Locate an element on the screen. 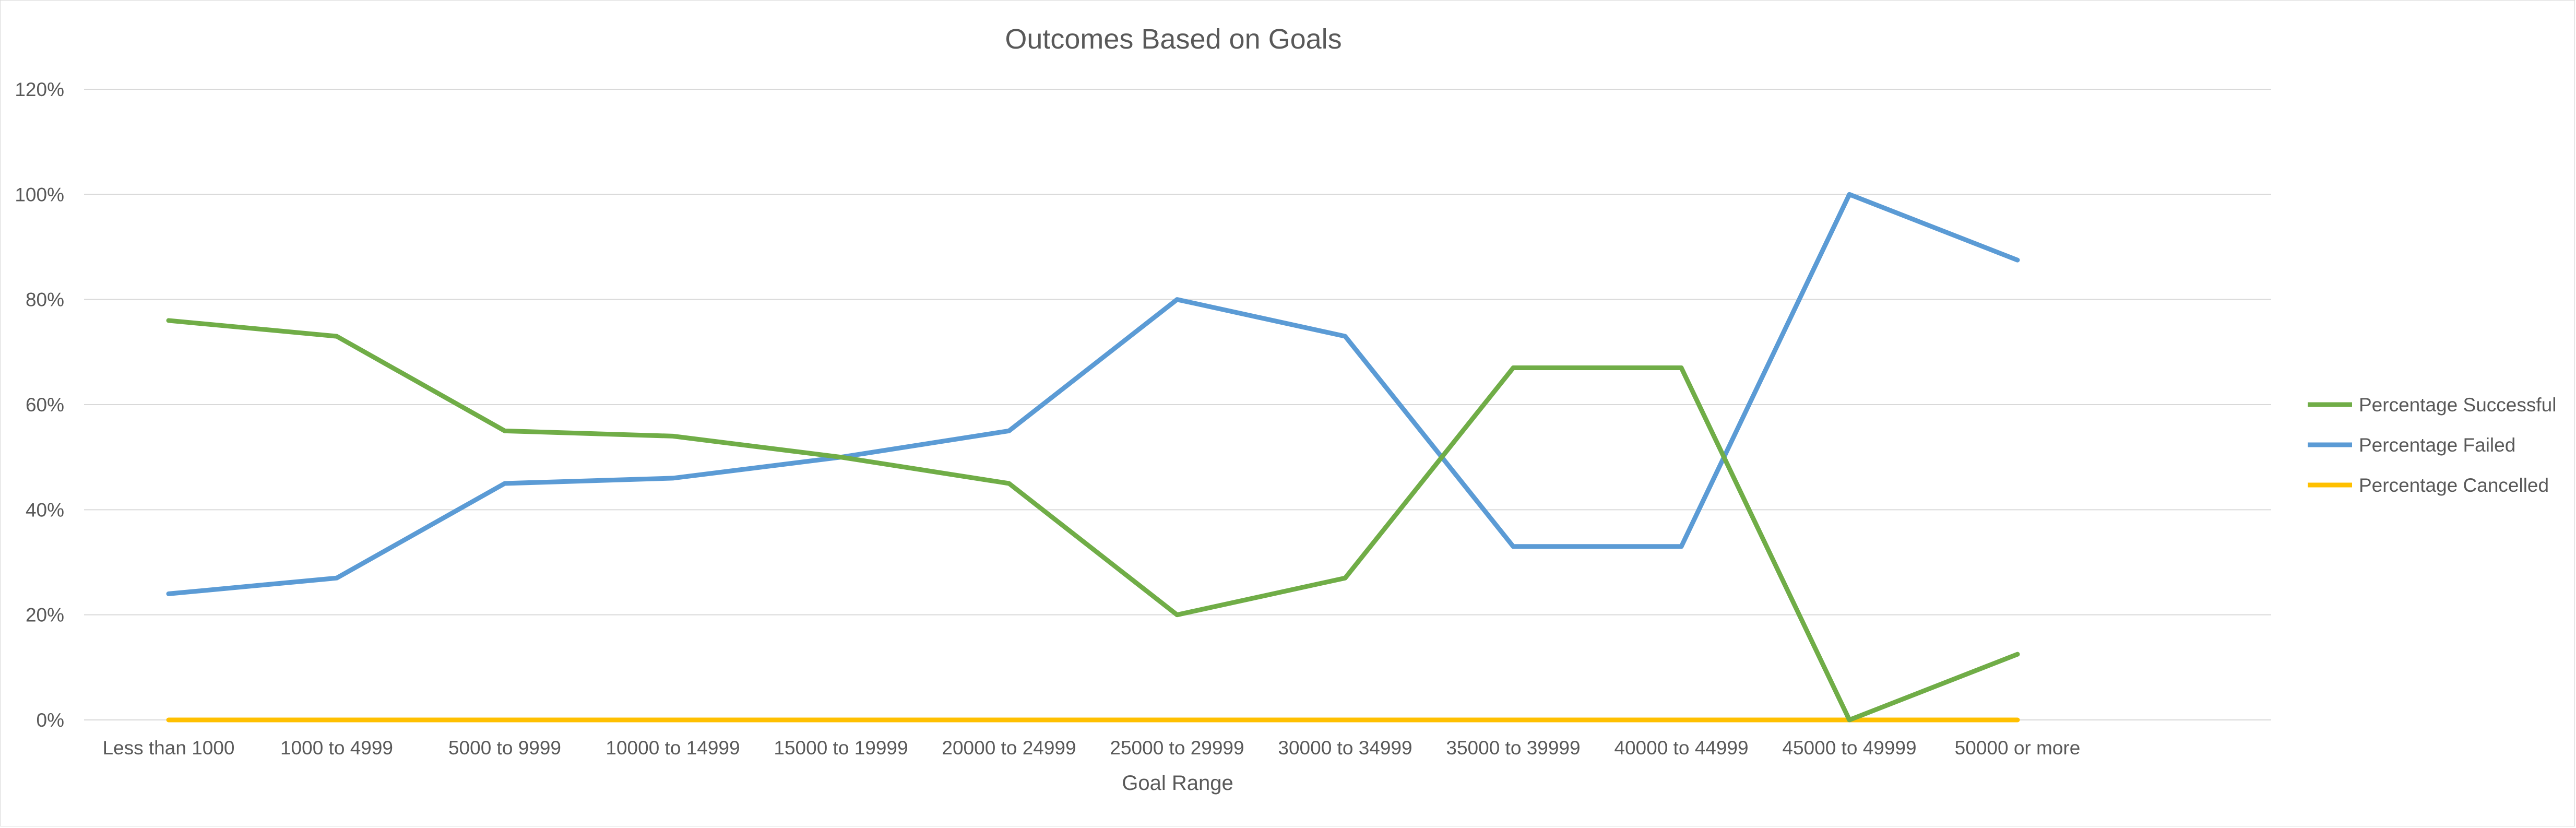 Image resolution: width=2576 pixels, height=828 pixels. x-tick-label: 45000 to 49999 is located at coordinates (1849, 748).